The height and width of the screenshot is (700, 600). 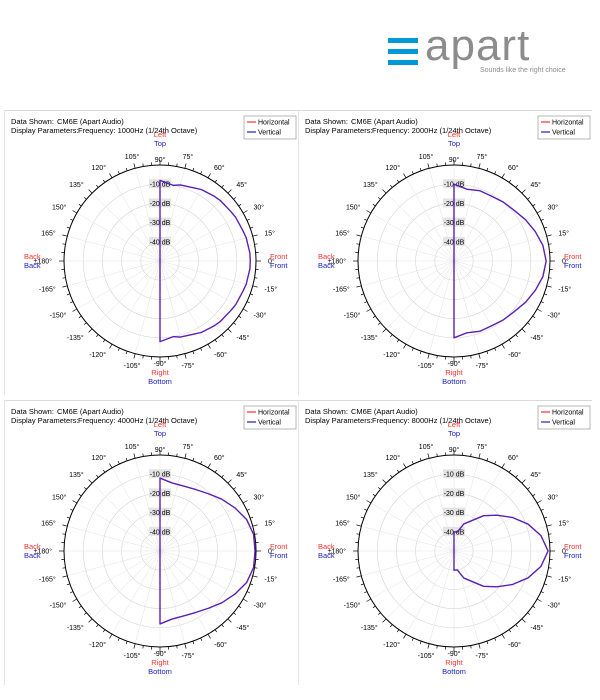 What do you see at coordinates (132, 447) in the screenshot?
I see `angle-label: 105°` at bounding box center [132, 447].